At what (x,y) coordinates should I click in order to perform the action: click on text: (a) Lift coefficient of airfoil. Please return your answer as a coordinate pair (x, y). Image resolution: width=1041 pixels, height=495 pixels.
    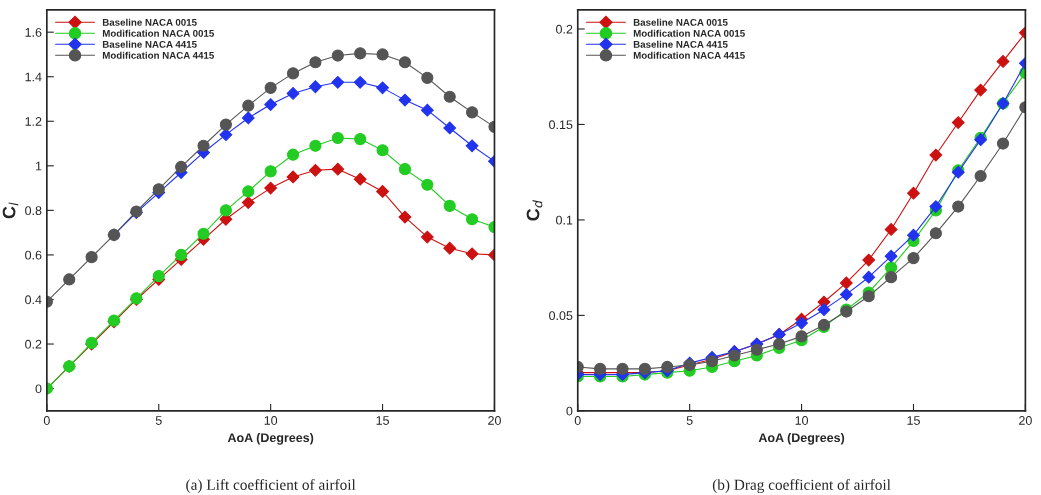
    Looking at the image, I should click on (271, 486).